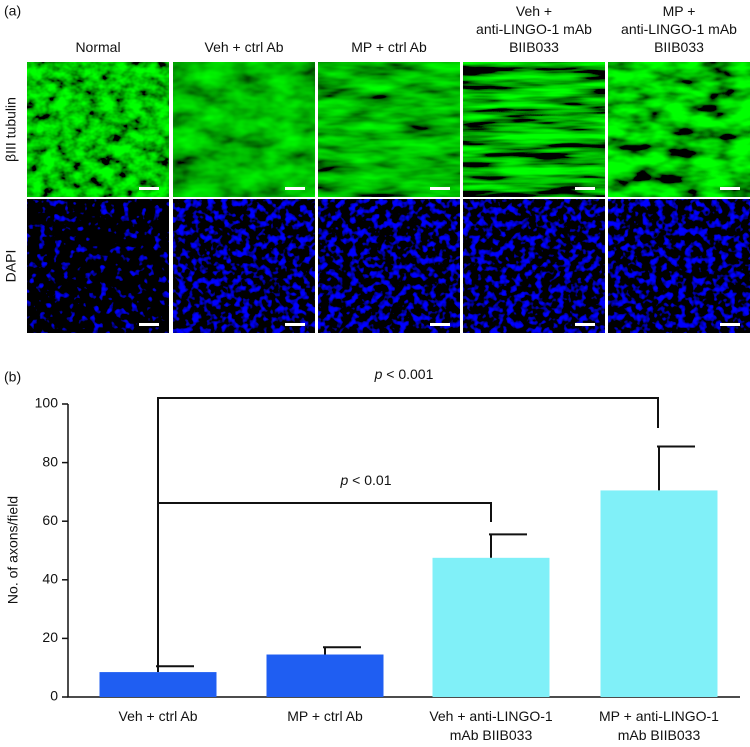  What do you see at coordinates (491, 725) in the screenshot?
I see `x-tick-label: Veh + anti-LINGO-1 mAb BIIB033` at bounding box center [491, 725].